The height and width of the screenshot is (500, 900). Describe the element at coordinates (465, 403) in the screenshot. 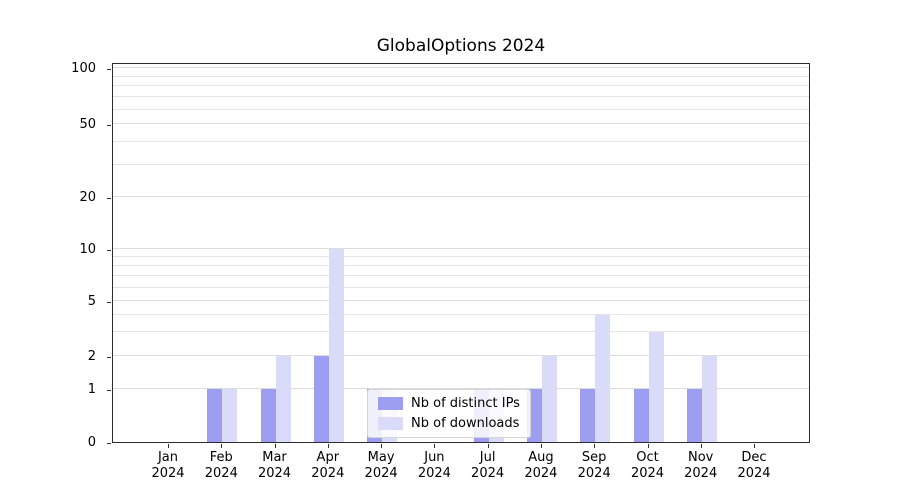

I see `legend-label-distinct-ips: Nb of distinct IPs` at that location.